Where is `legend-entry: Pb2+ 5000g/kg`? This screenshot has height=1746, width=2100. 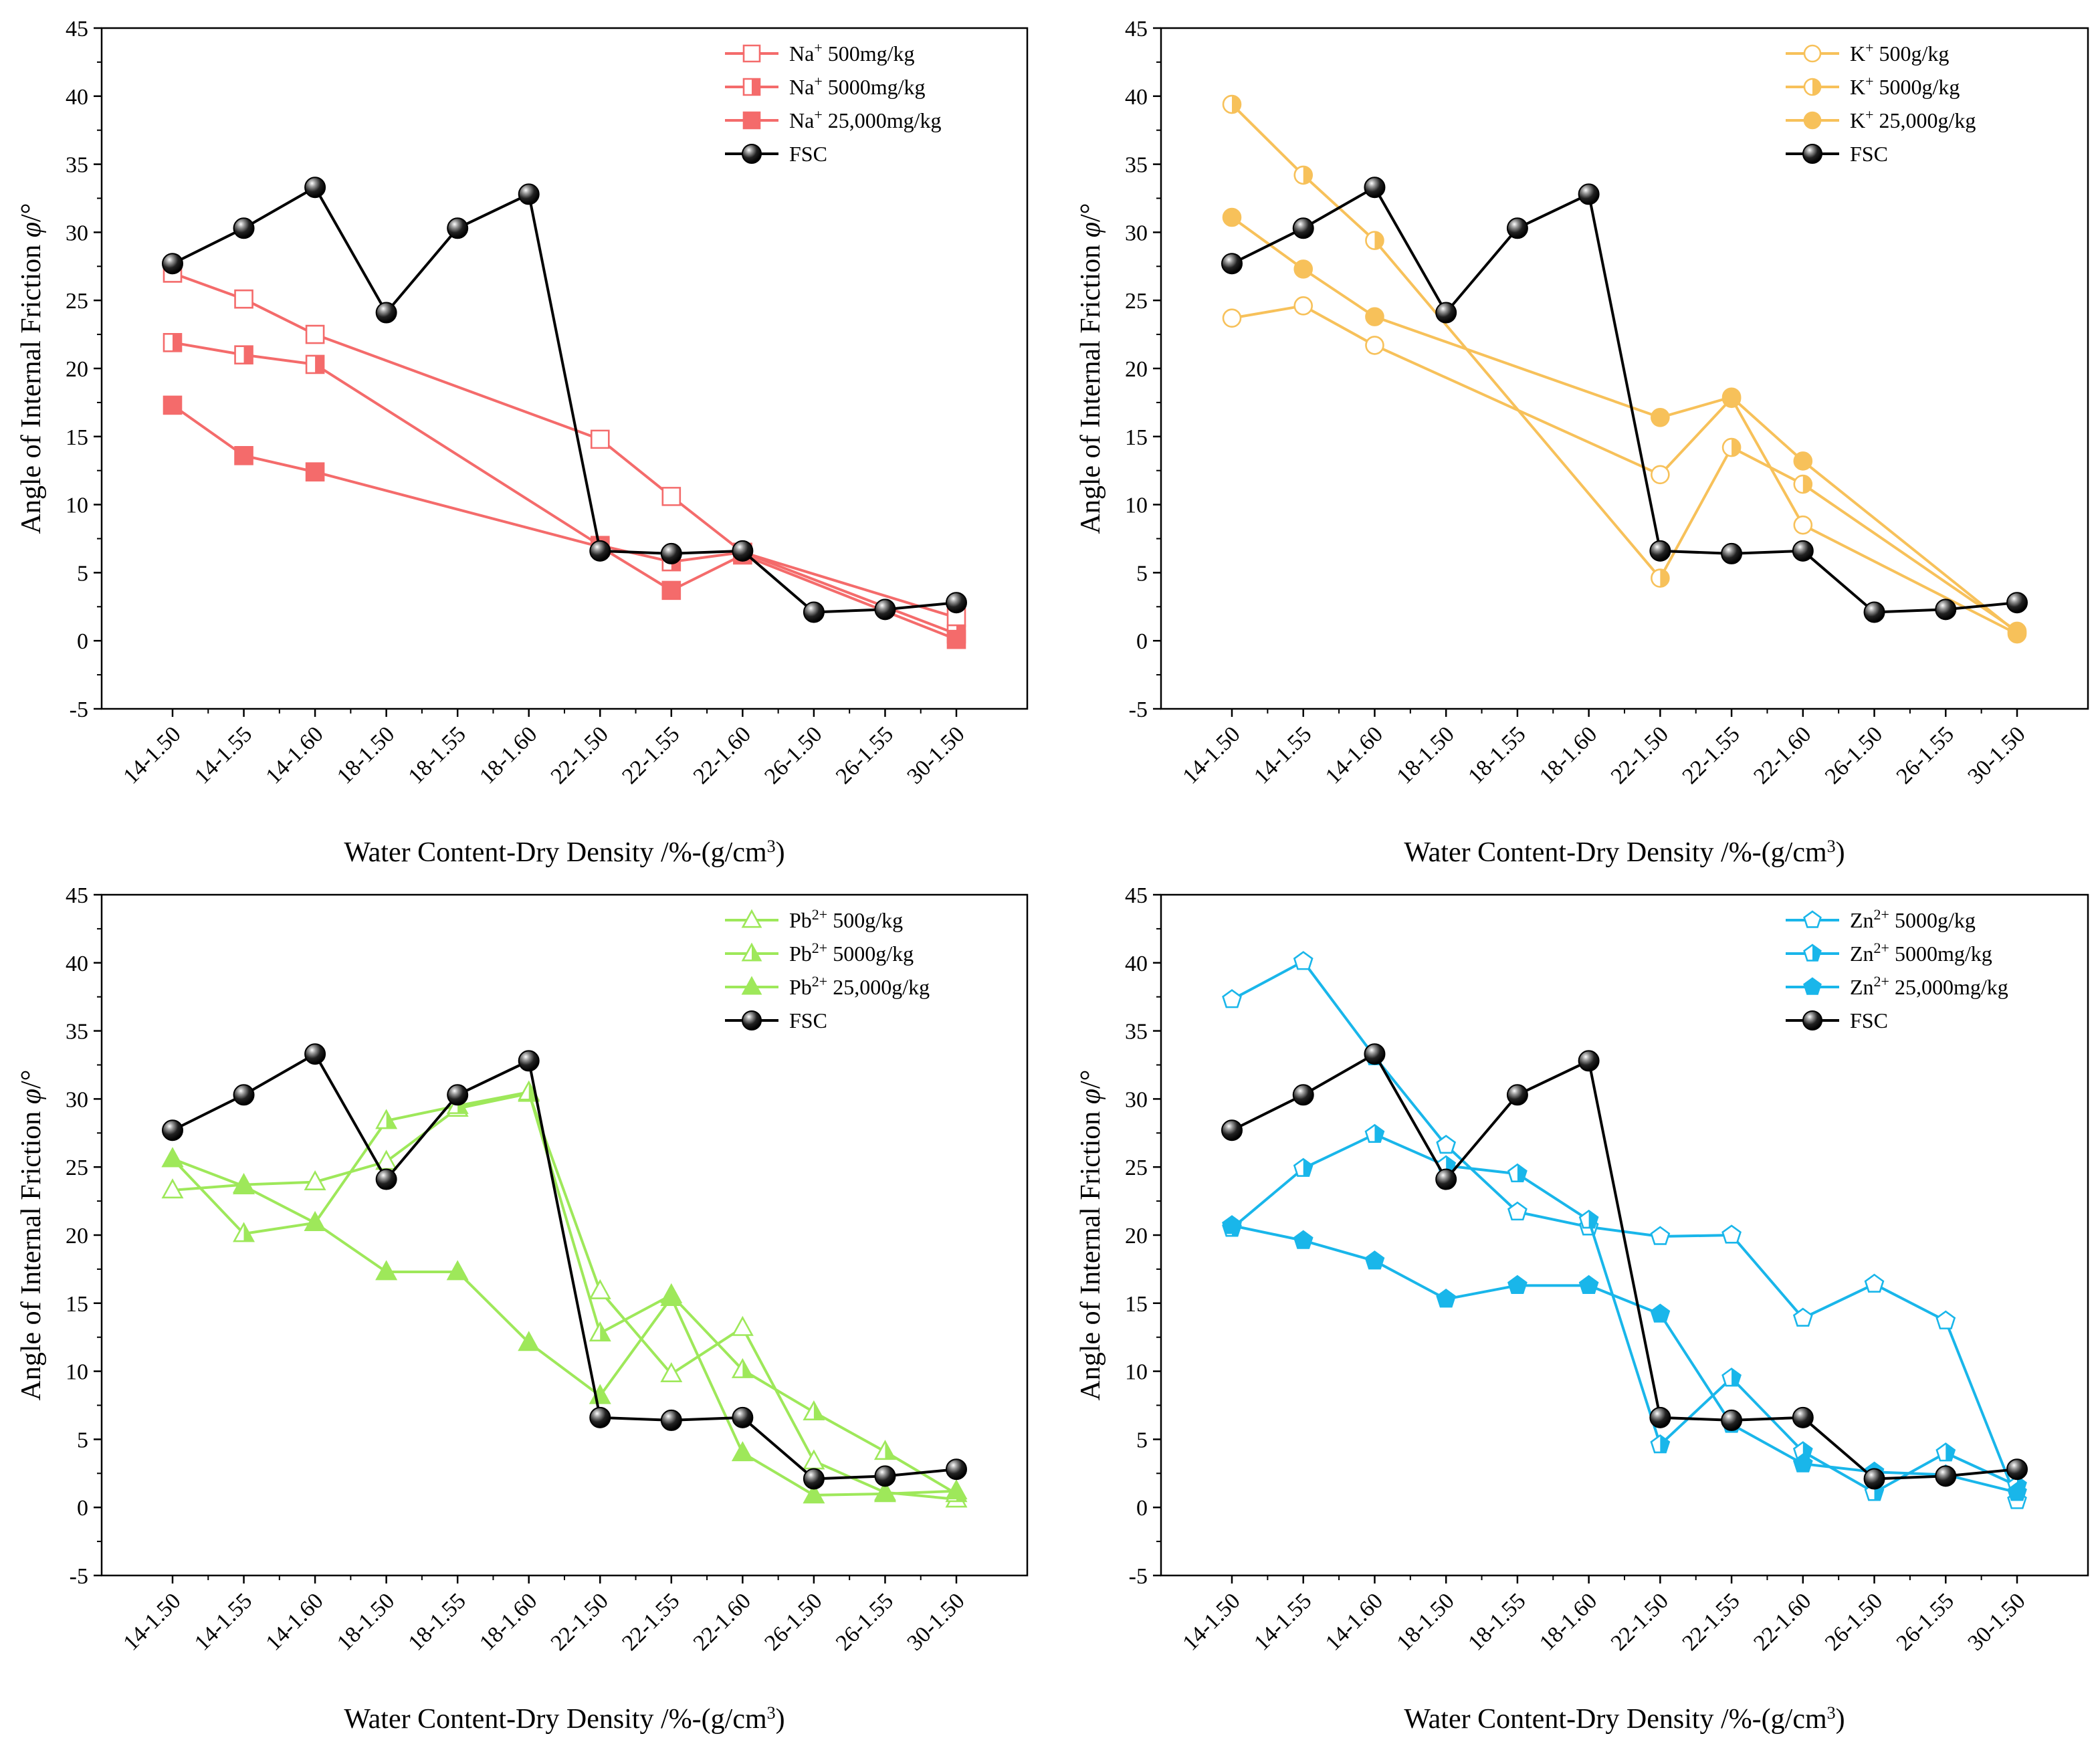 legend-entry: Pb2+ 5000g/kg is located at coordinates (819, 953).